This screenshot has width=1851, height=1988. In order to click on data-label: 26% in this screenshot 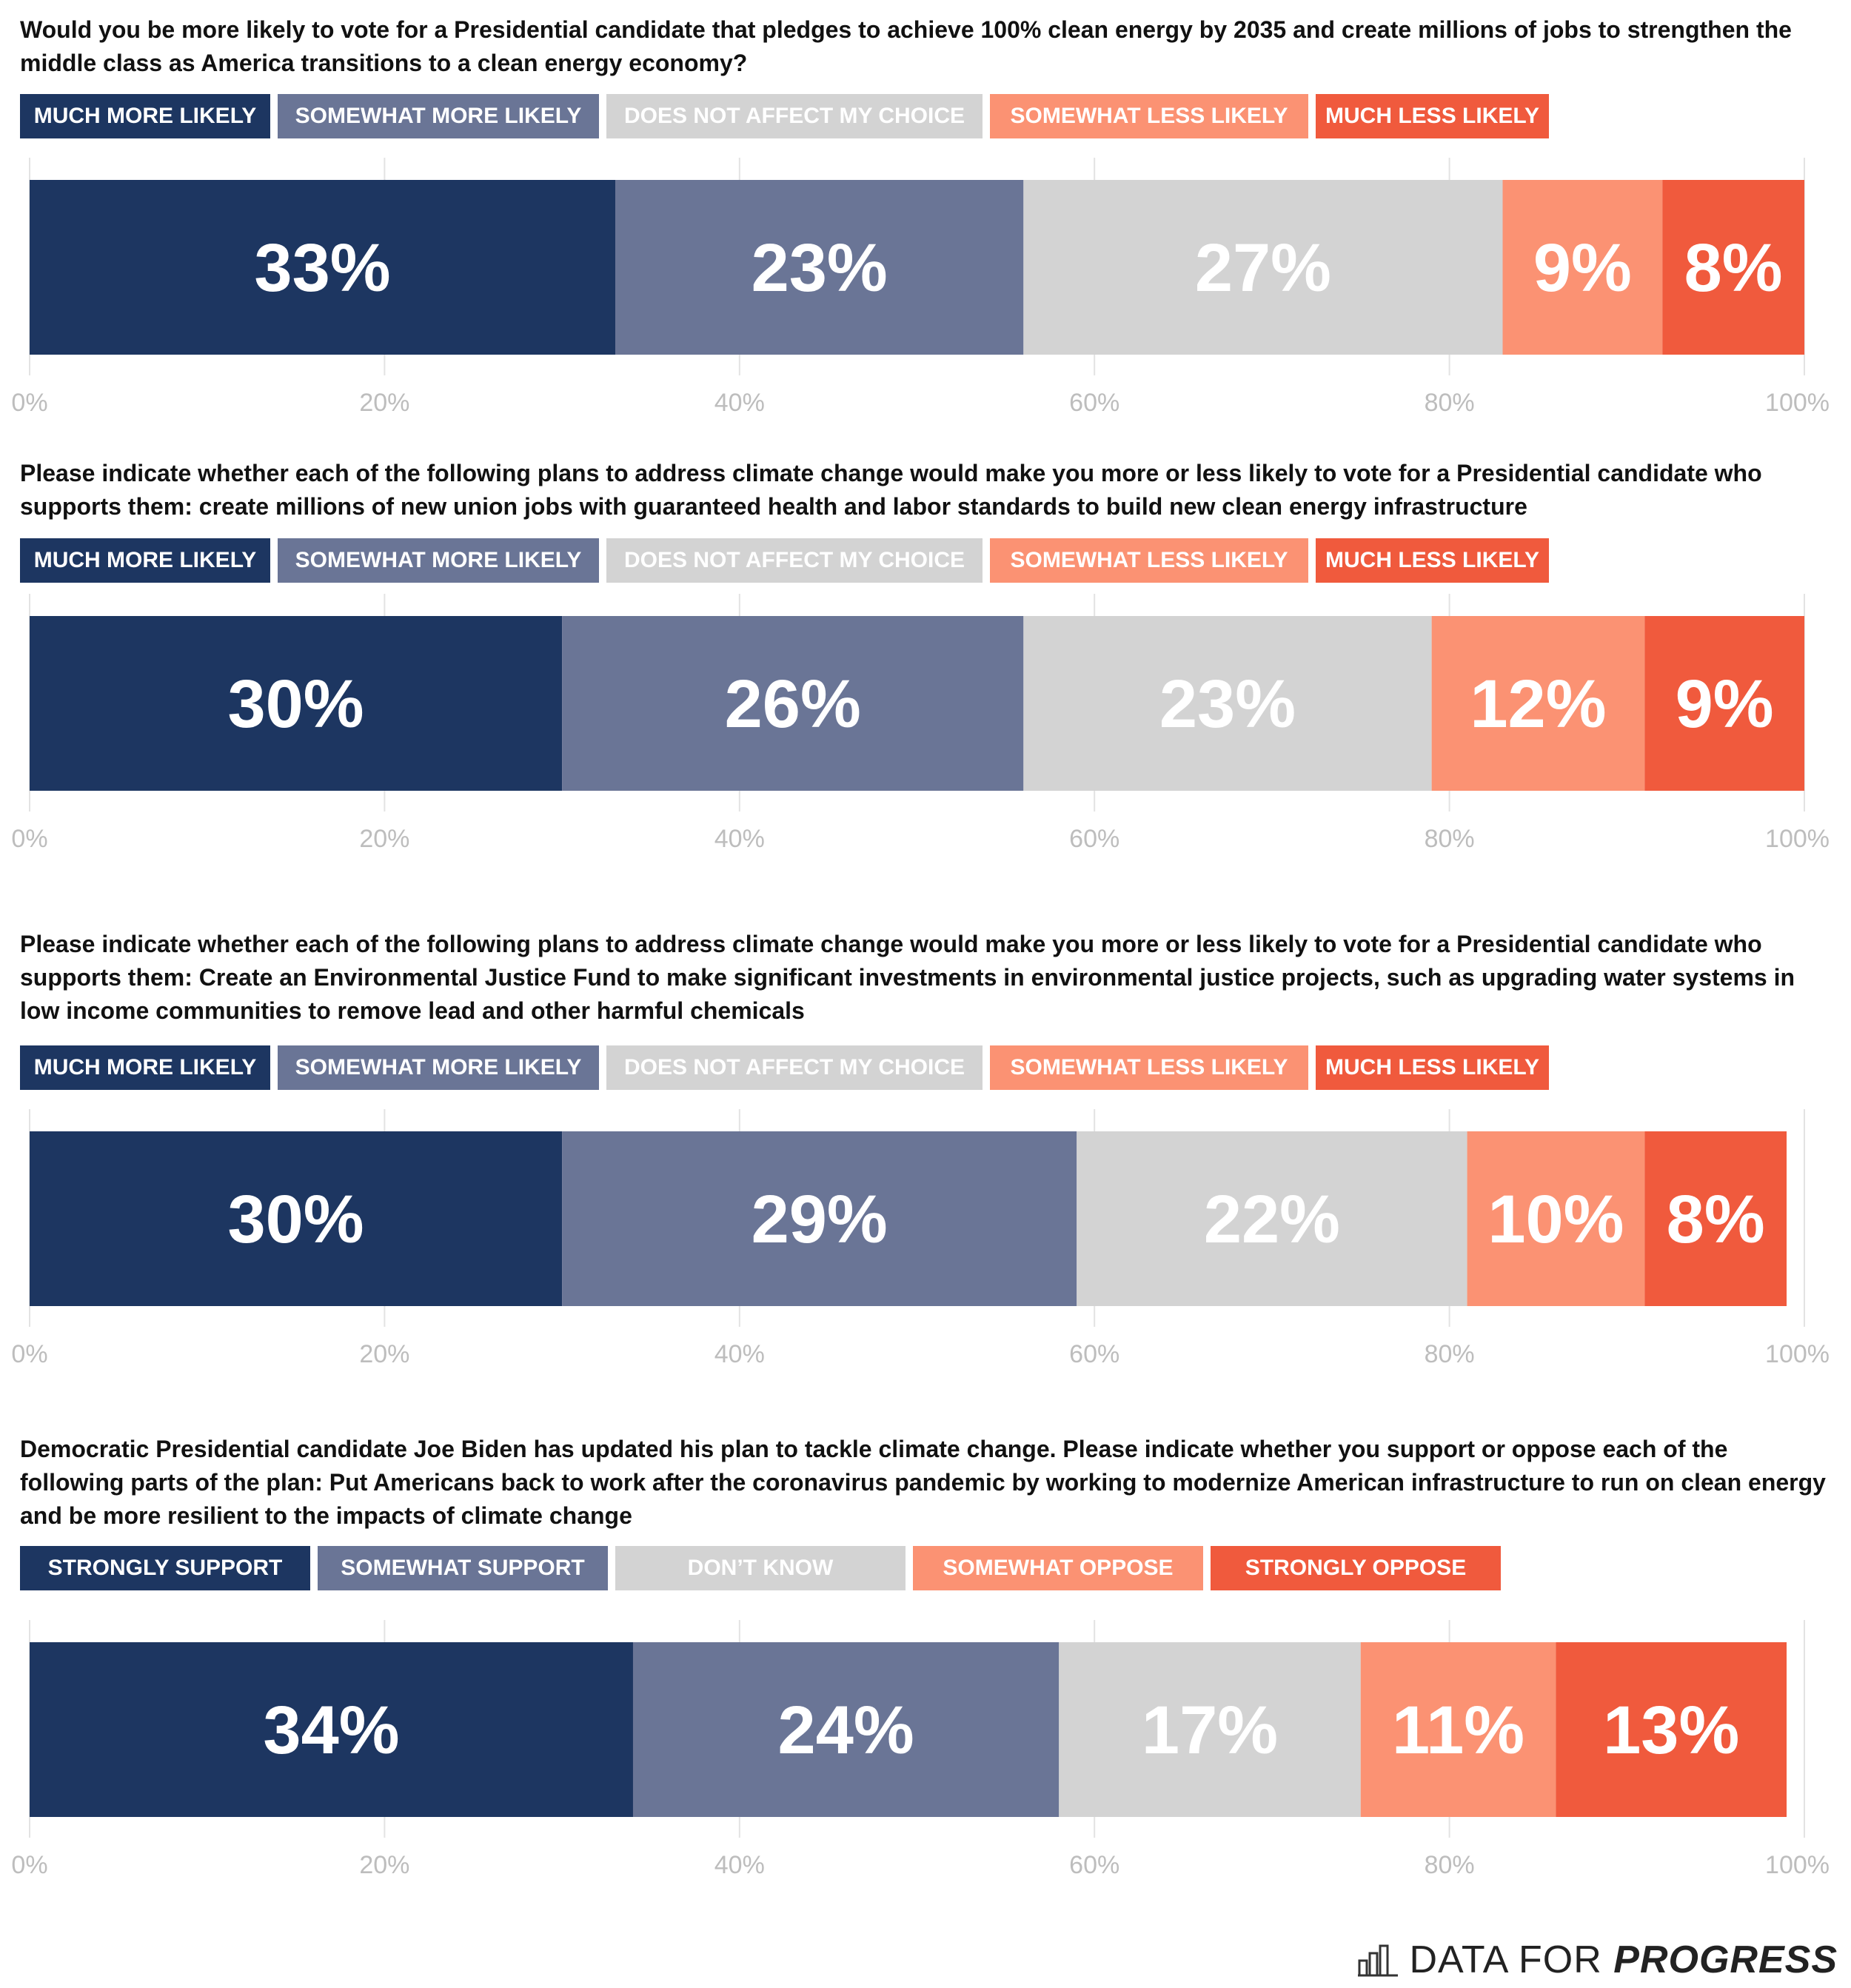, I will do `click(793, 704)`.